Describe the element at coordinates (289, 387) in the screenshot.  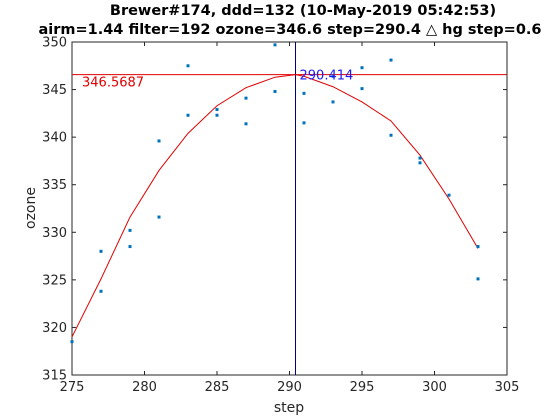
I see `x-tick-label: 290` at that location.